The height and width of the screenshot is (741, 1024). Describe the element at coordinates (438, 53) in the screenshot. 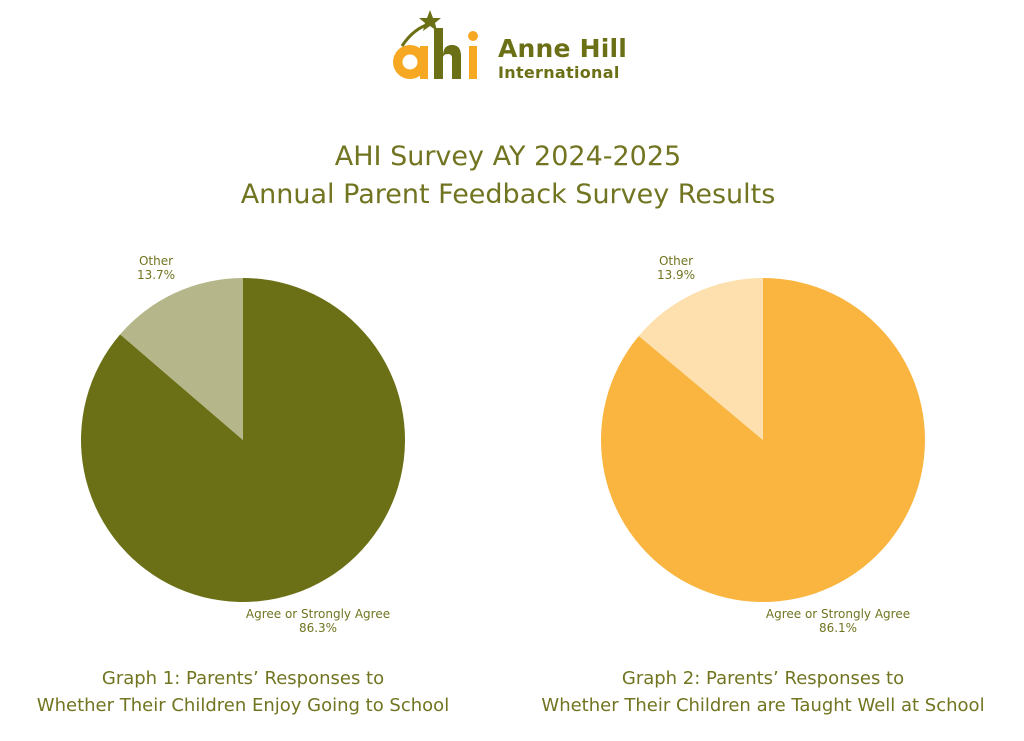

I see `logo-letter-h-stem` at that location.